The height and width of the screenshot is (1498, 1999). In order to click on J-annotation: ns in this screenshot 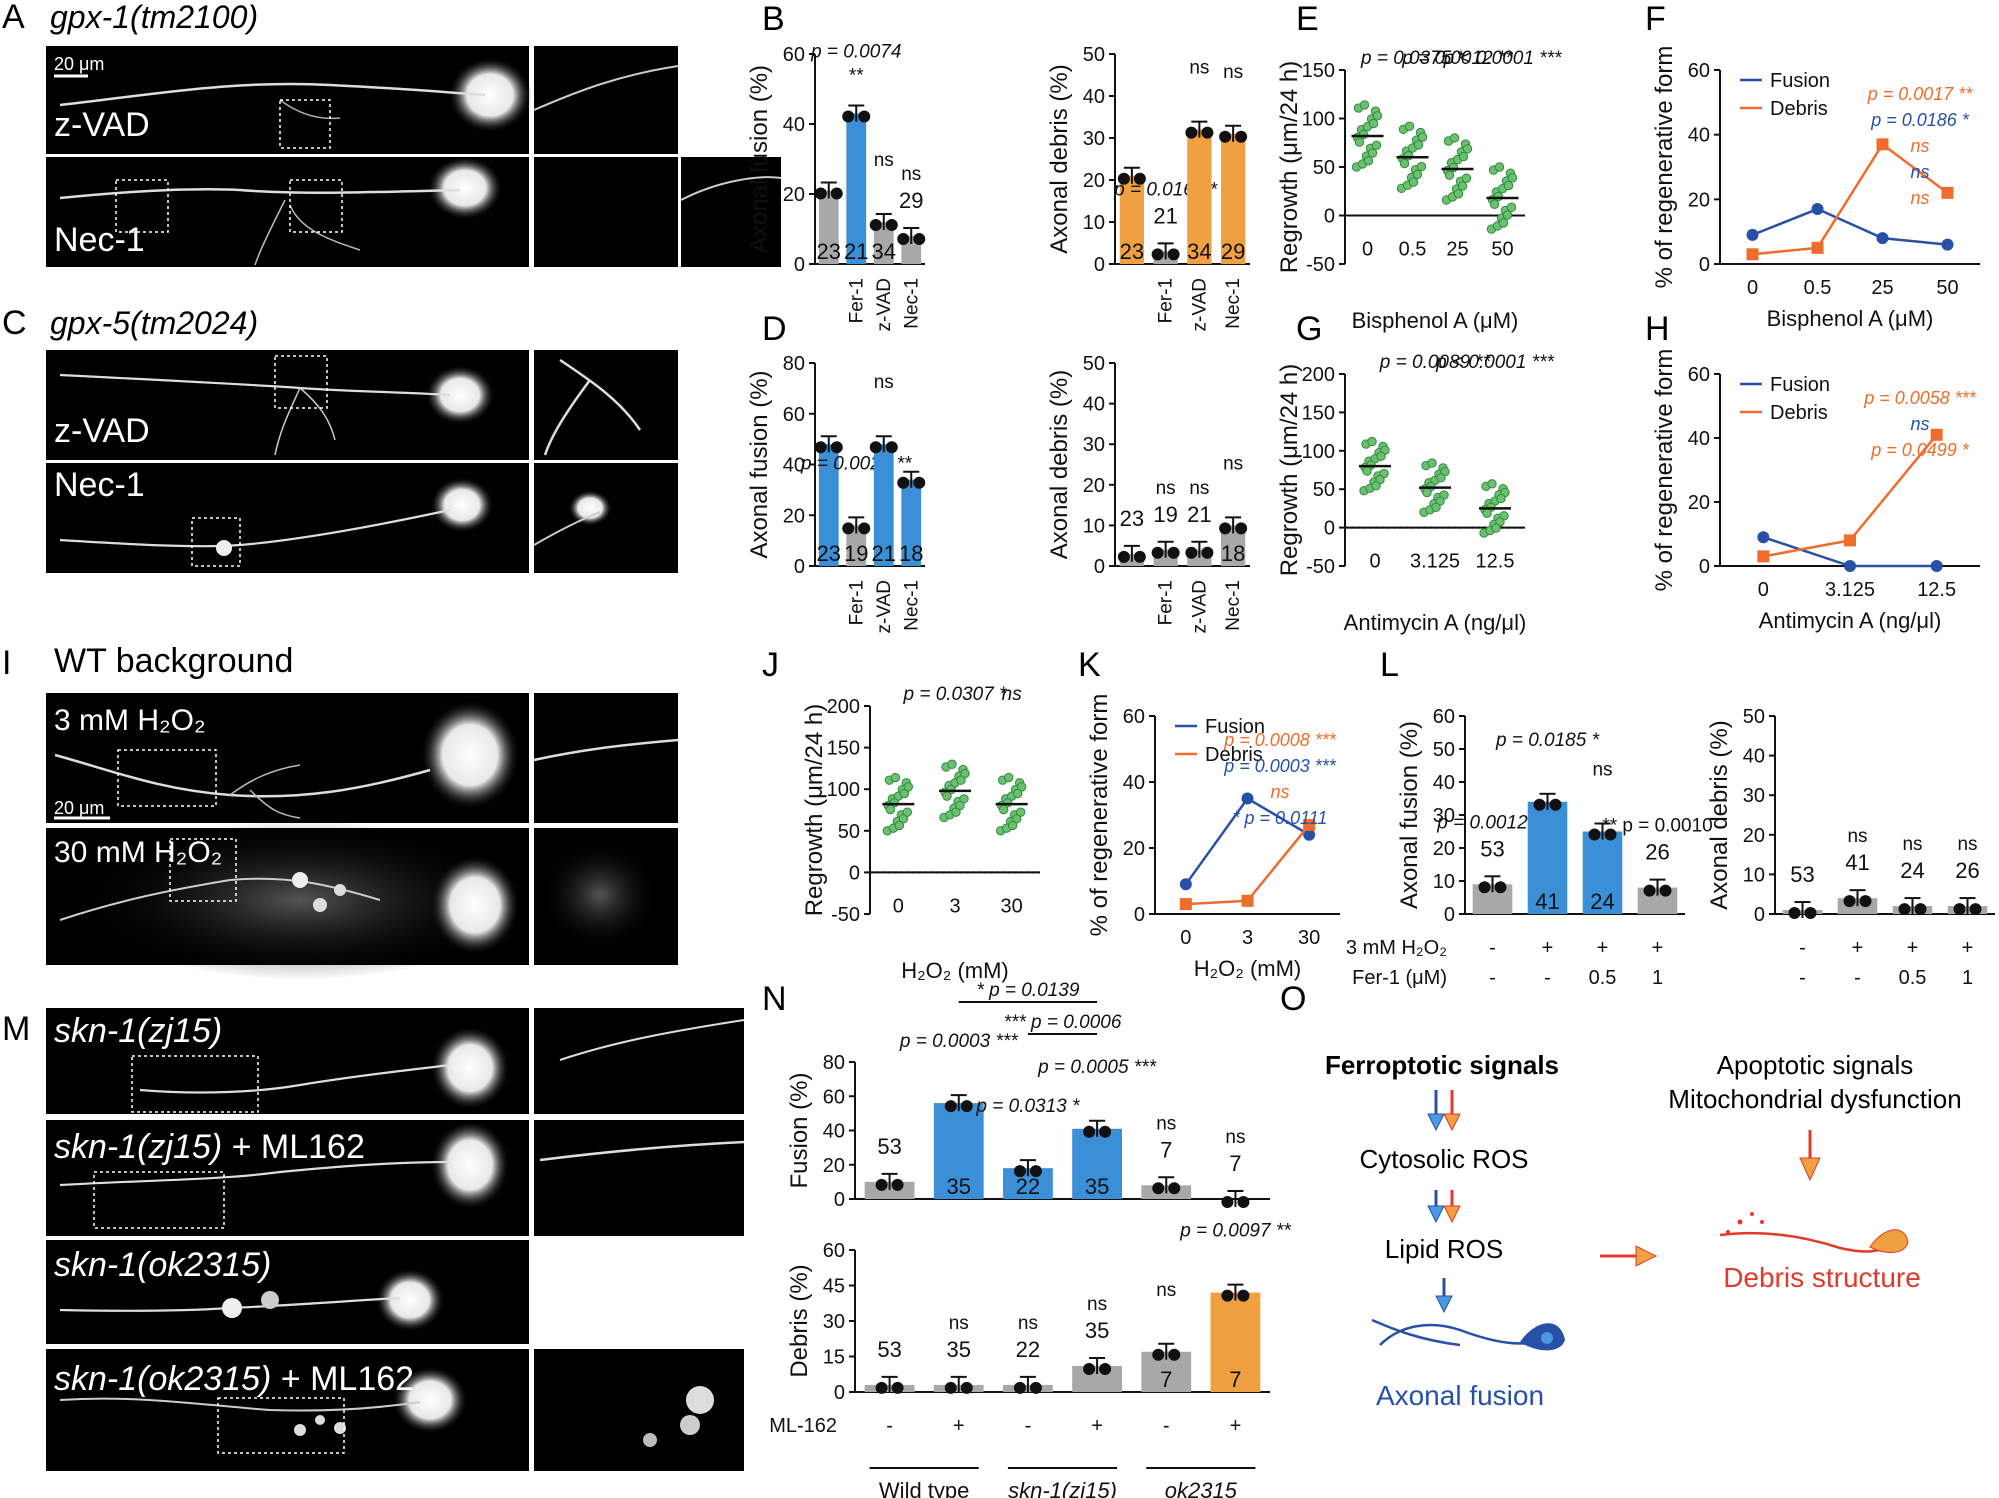, I will do `click(1012, 694)`.